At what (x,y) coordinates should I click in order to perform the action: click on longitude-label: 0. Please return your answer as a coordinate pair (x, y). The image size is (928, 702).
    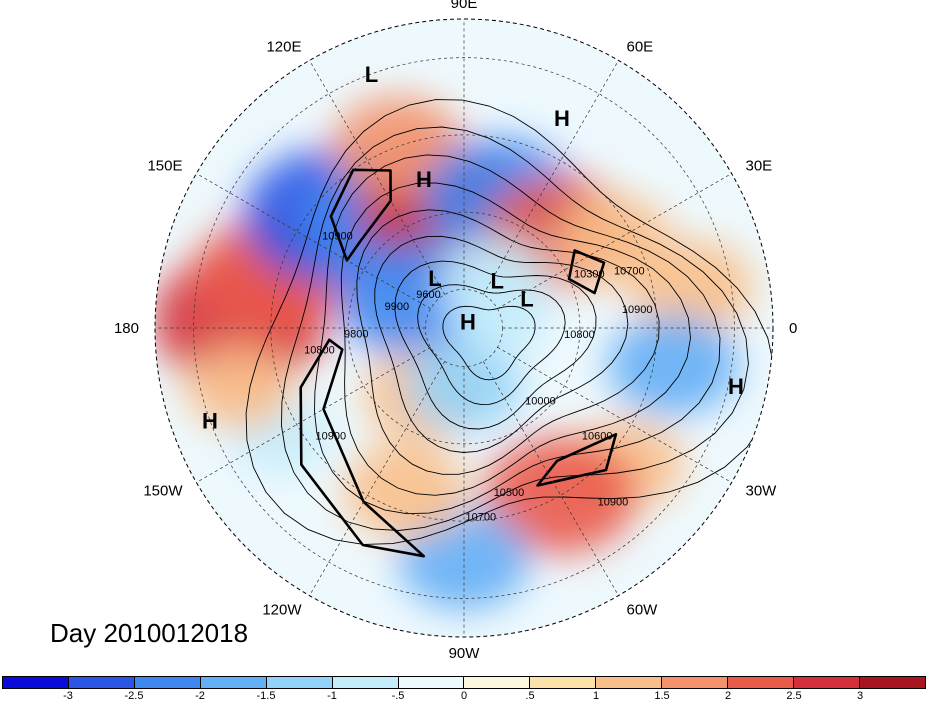
    Looking at the image, I should click on (793, 328).